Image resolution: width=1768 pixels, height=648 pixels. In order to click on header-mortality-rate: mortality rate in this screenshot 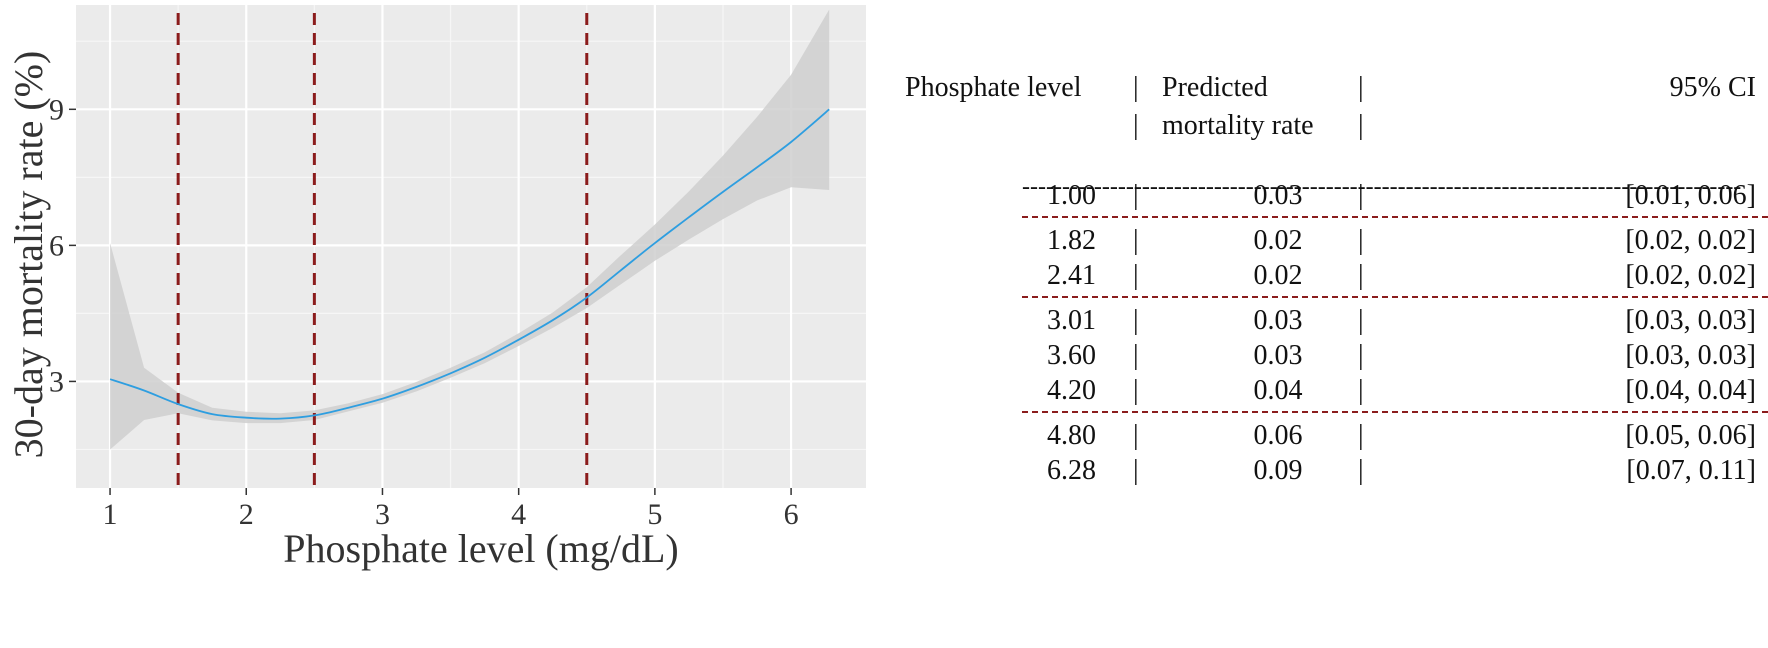, I will do `click(1238, 125)`.